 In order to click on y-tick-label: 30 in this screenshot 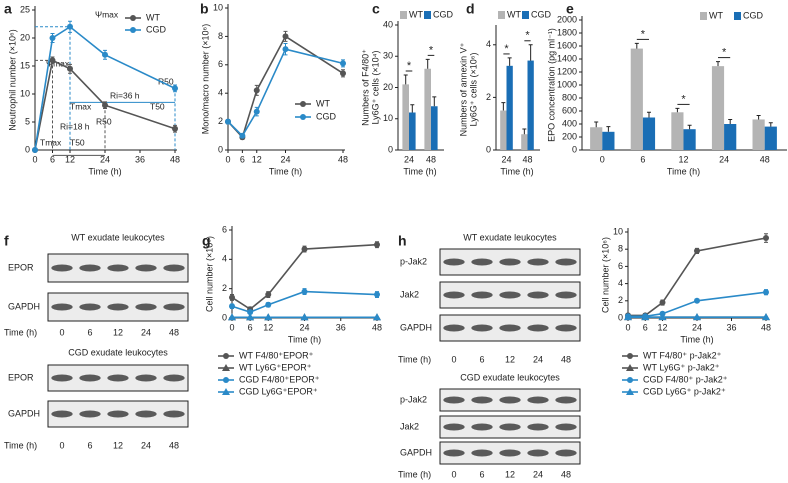, I will do `click(388, 56)`.